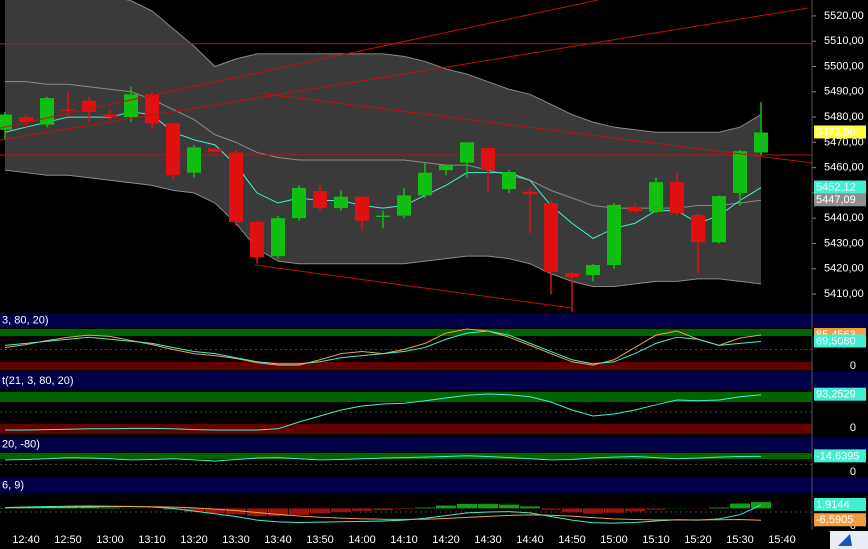  I want to click on scroll-button, so click(849, 540).